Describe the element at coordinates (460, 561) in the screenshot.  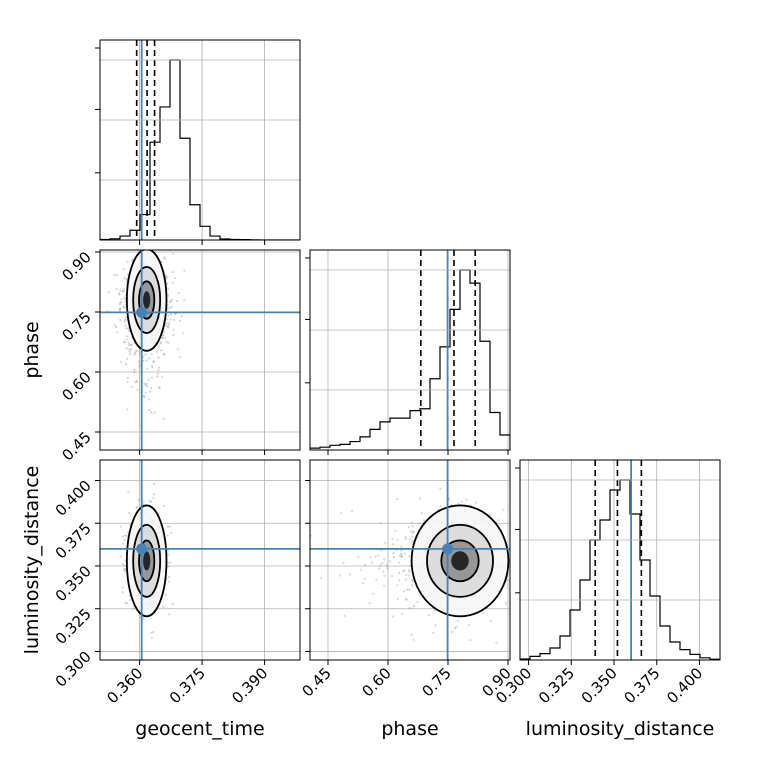
I see `density-contour` at that location.